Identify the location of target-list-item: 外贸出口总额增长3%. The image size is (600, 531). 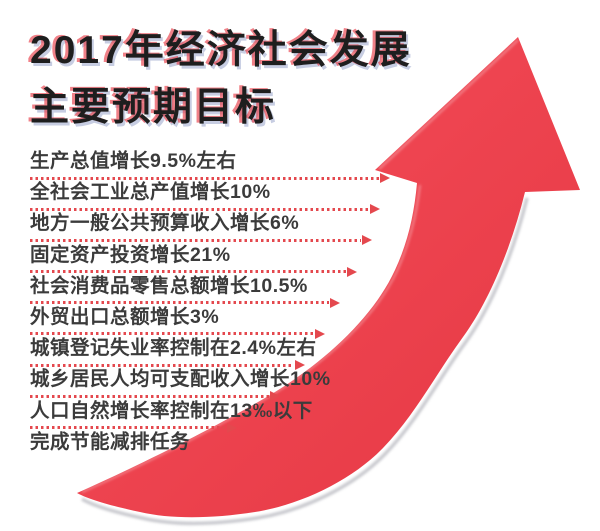
(240, 322).